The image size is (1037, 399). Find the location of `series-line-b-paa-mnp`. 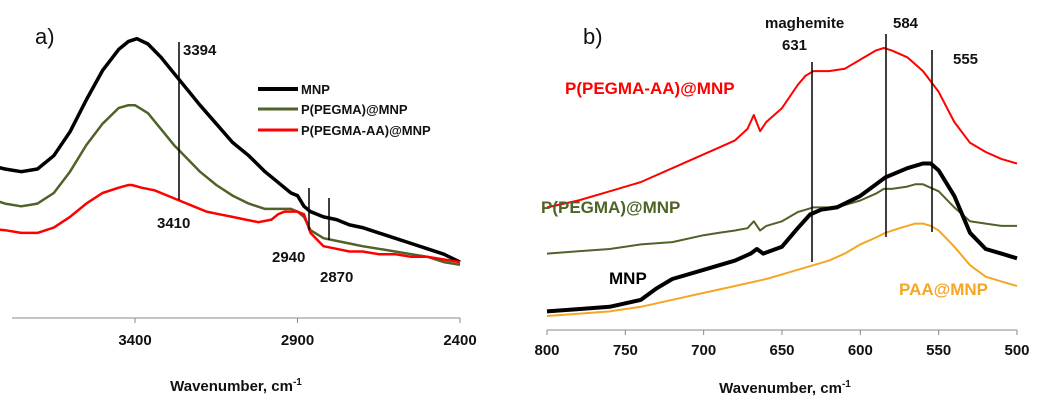

series-line-b-paa-mnp is located at coordinates (782, 269).